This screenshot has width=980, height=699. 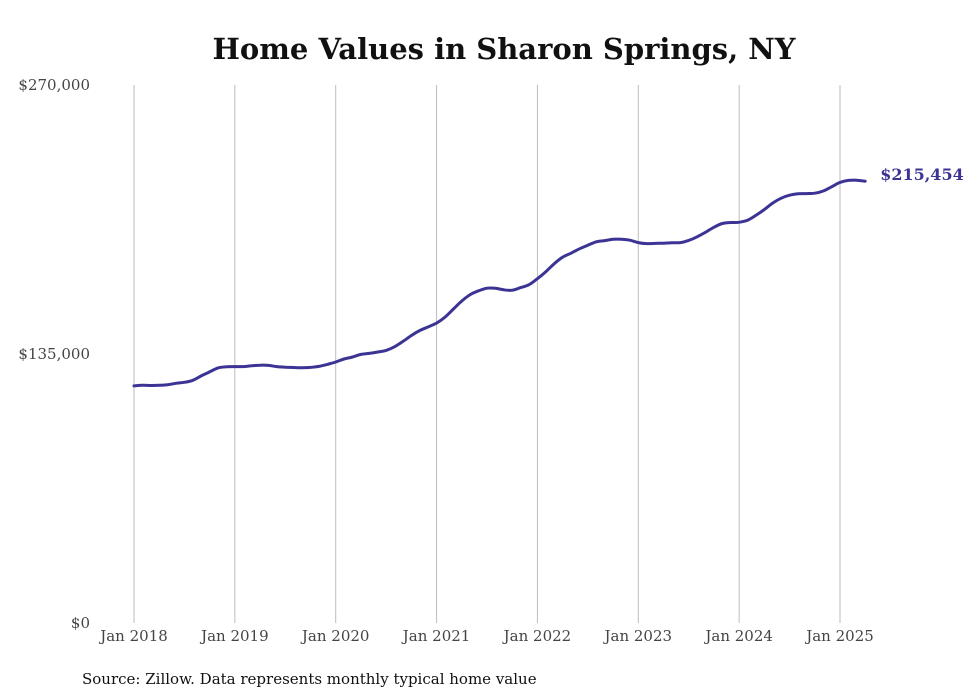 What do you see at coordinates (922, 174) in the screenshot?
I see `latest-value-label: $215,454` at bounding box center [922, 174].